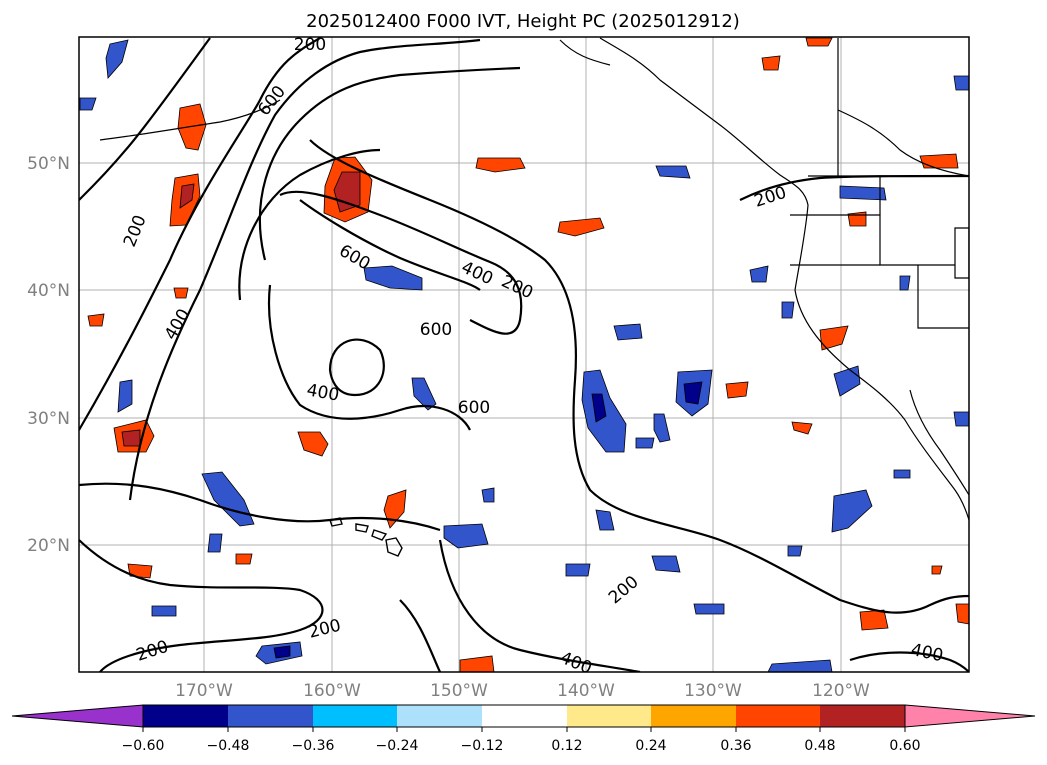 This screenshot has width=1047, height=765. Describe the element at coordinates (48, 291) in the screenshot. I see `lat-label-40n: 40°N` at that location.